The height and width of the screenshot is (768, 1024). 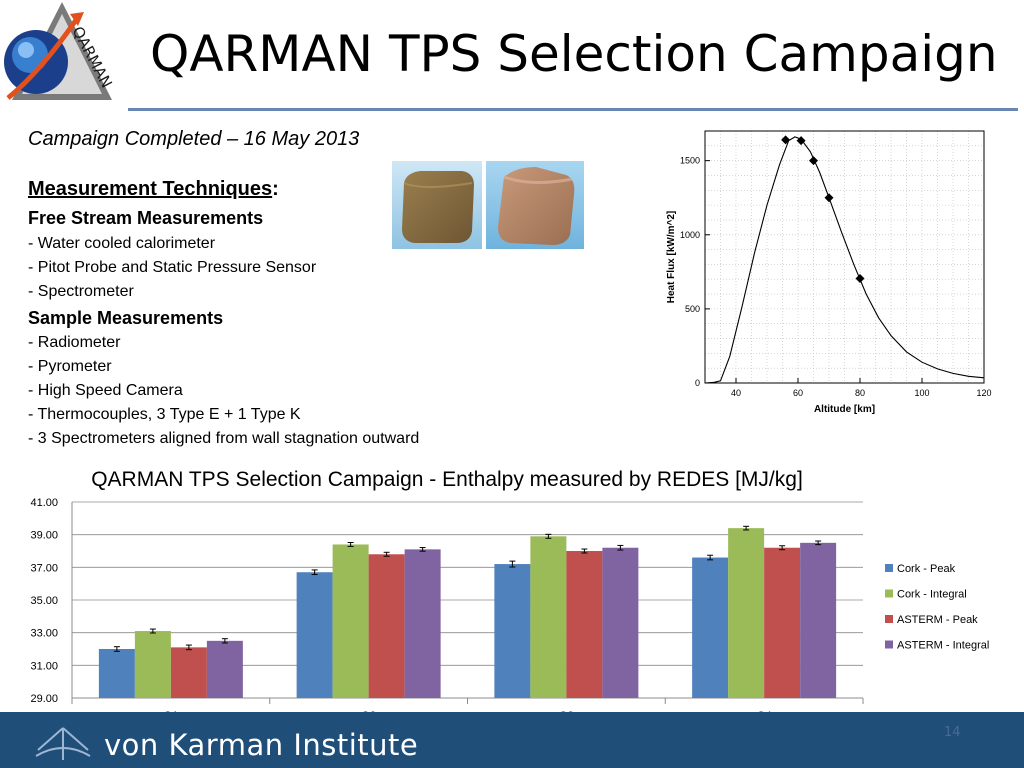 What do you see at coordinates (172, 267) in the screenshot?
I see `list-item: - Pitot Probe and Static Pressure Sensor` at bounding box center [172, 267].